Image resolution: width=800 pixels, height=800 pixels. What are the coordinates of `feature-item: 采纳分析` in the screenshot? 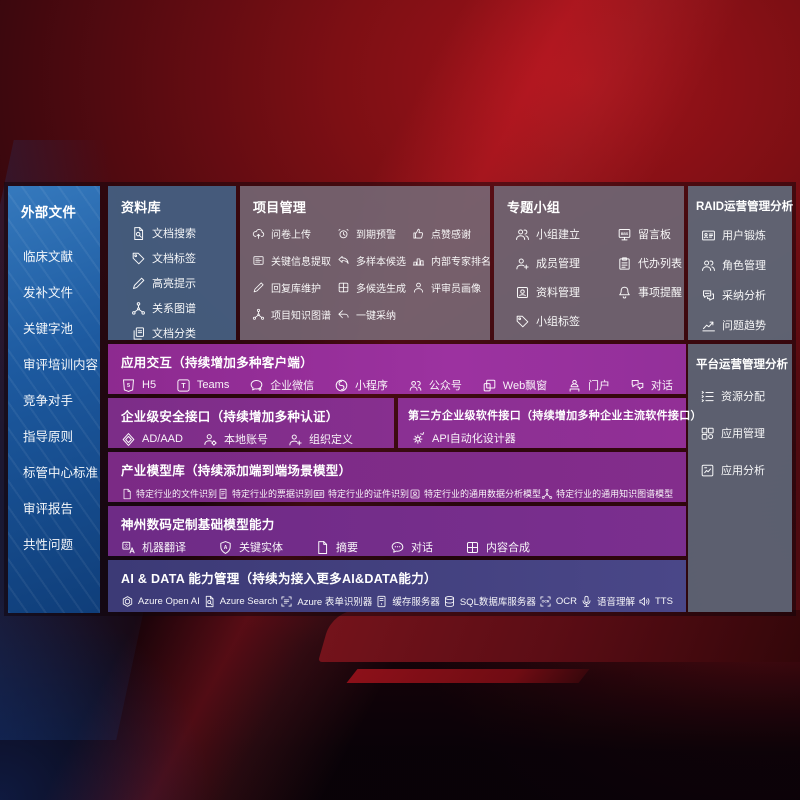 It's located at (746, 295).